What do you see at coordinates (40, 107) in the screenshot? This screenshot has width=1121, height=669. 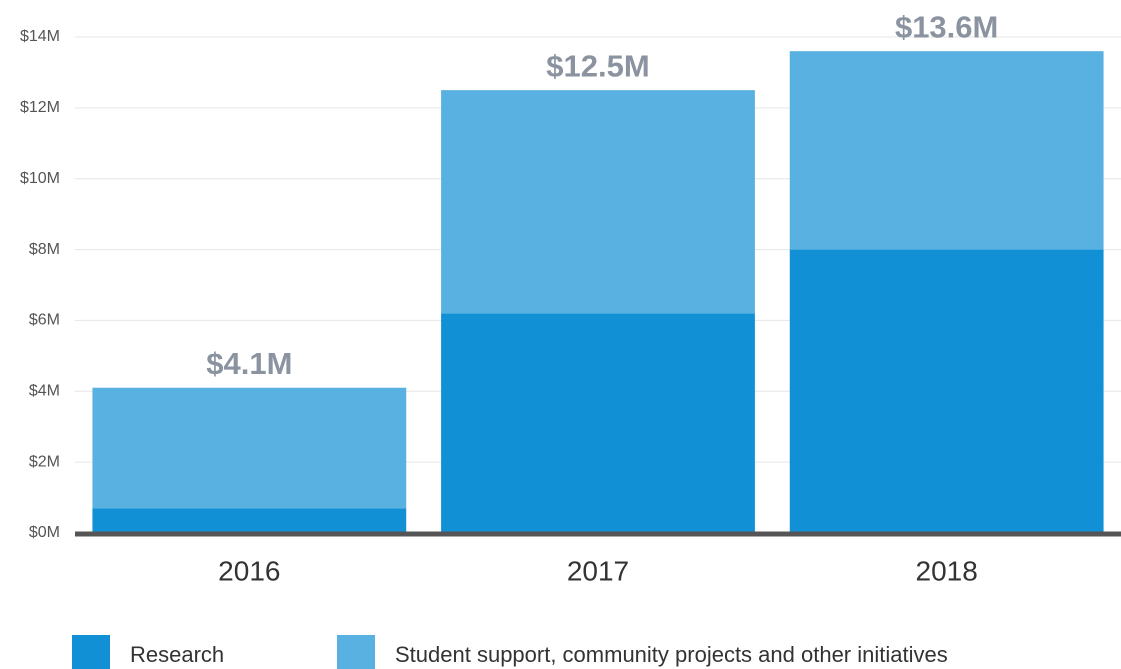 I see `y-tick-label: $12M` at bounding box center [40, 107].